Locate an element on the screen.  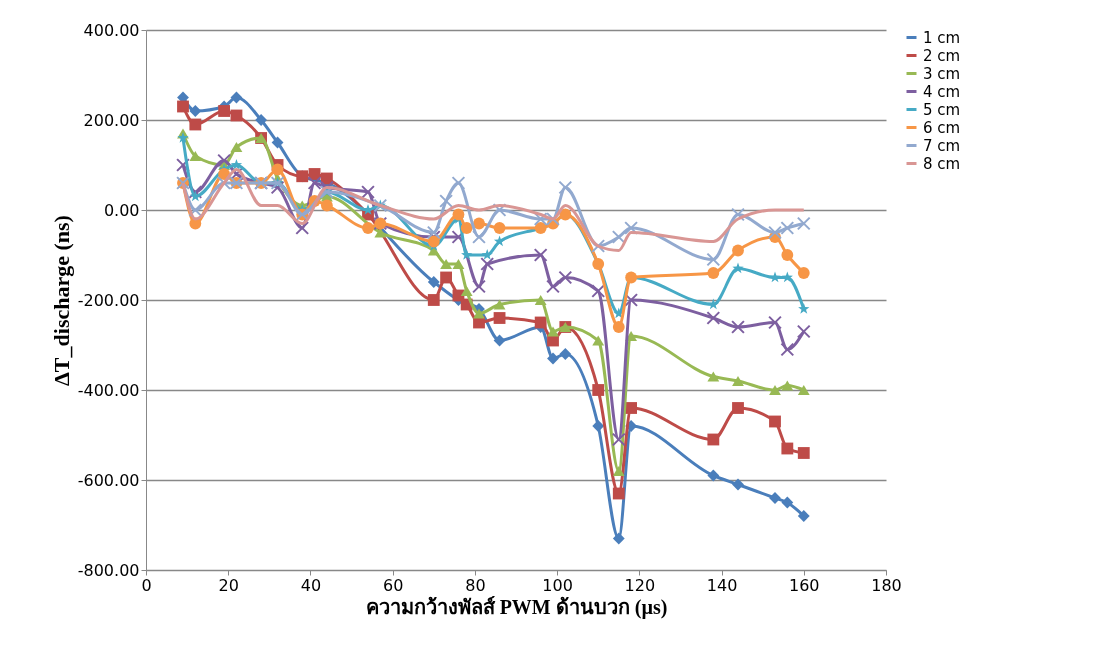
legend-label: 7 cm is located at coordinates (942, 145).